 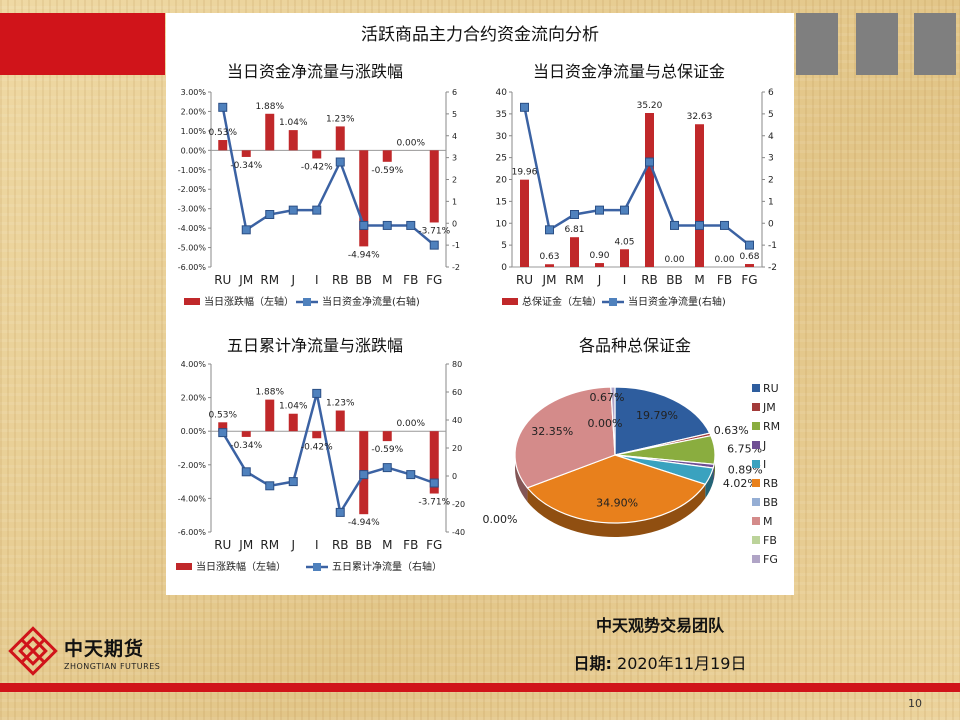 What do you see at coordinates (657, 415) in the screenshot?
I see `pie-data-label: 19.79%` at bounding box center [657, 415].